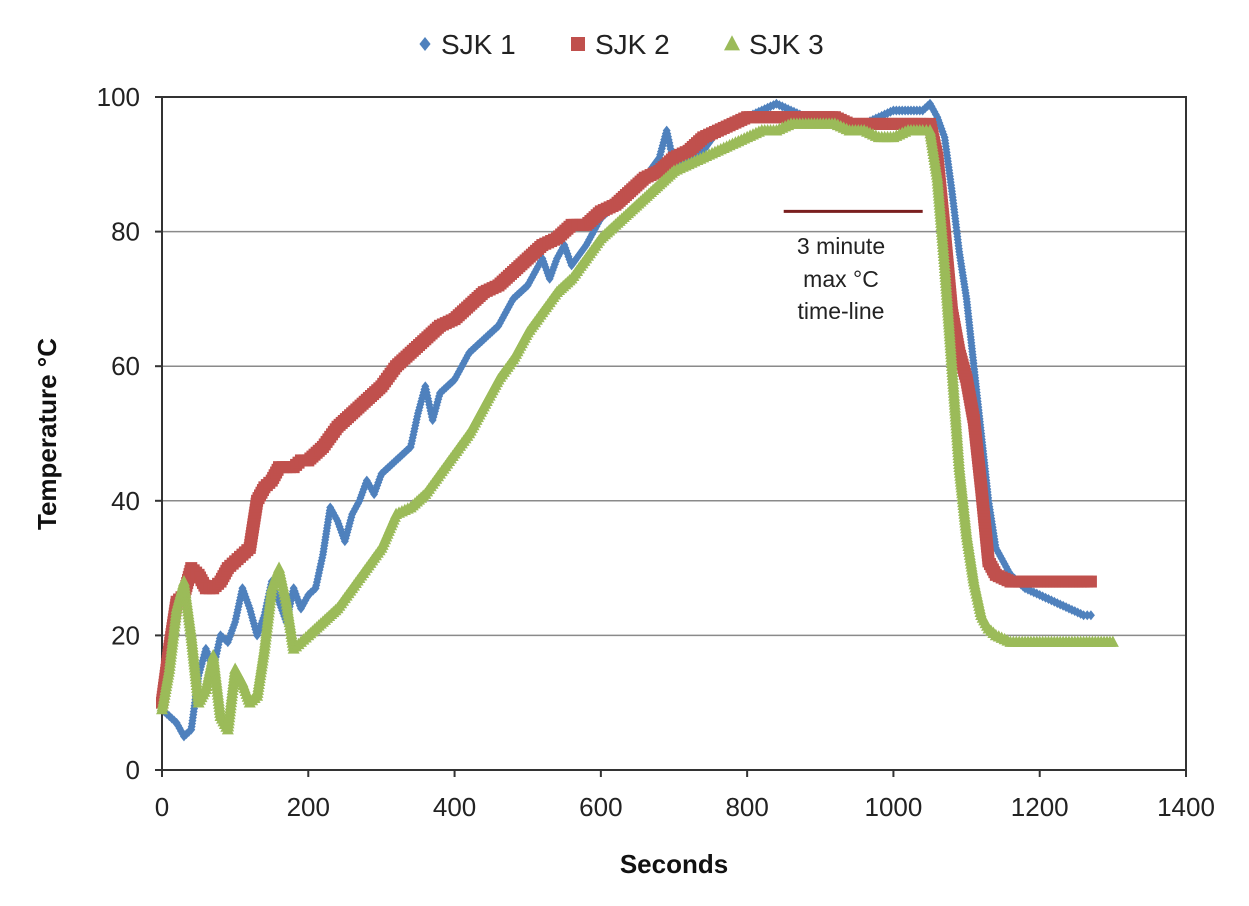 This screenshot has height=906, width=1249. Describe the element at coordinates (786, 44) in the screenshot. I see `legend-label-3: SJK 3` at that location.